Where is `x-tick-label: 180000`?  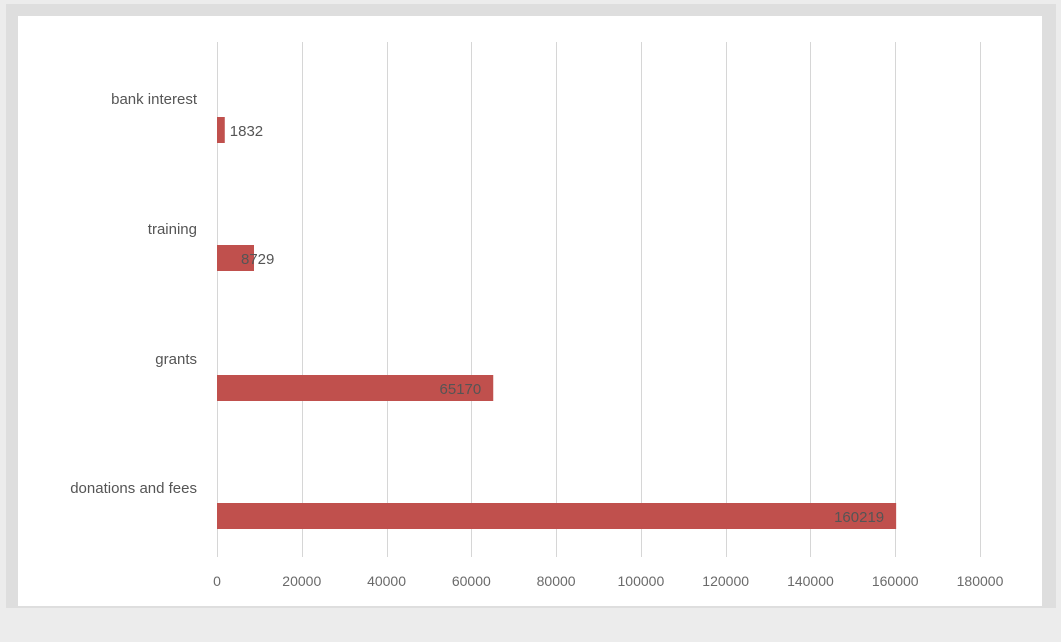 x-tick-label: 180000 is located at coordinates (980, 581).